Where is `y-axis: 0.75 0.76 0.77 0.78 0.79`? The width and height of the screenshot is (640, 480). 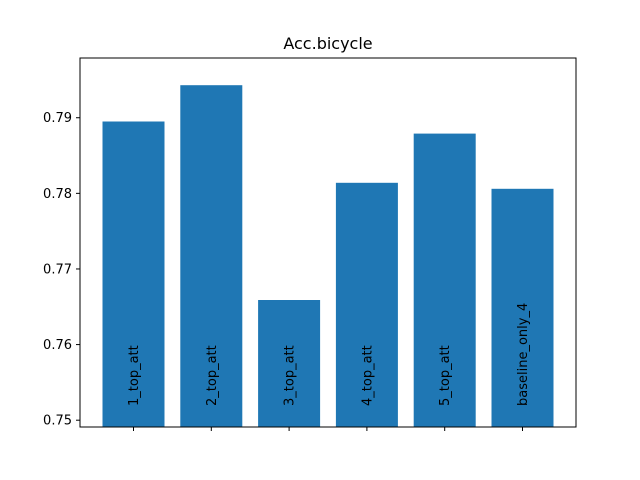 y-axis: 0.75 0.76 0.77 0.78 0.79 is located at coordinates (61, 270).